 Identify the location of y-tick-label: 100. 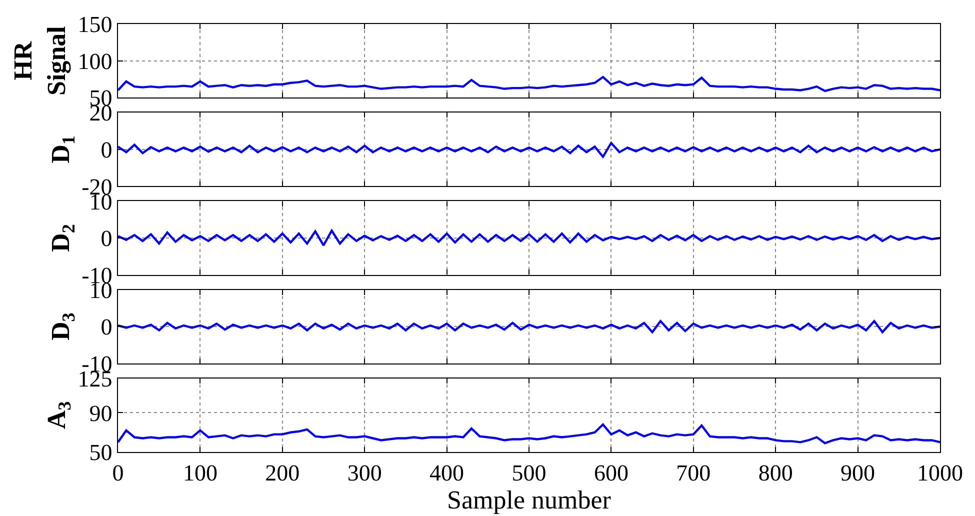
(95, 61).